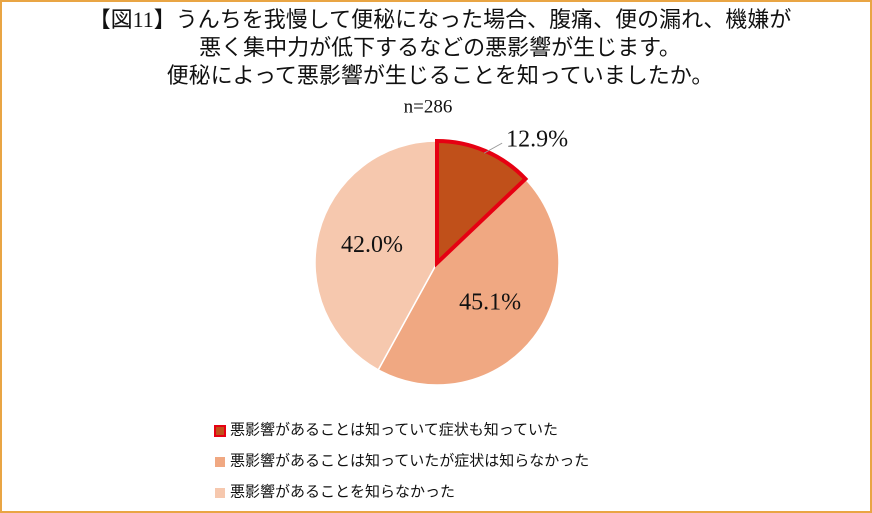 This screenshot has width=872, height=513. Describe the element at coordinates (428, 106) in the screenshot. I see `chart-subtitle: n=286` at that location.